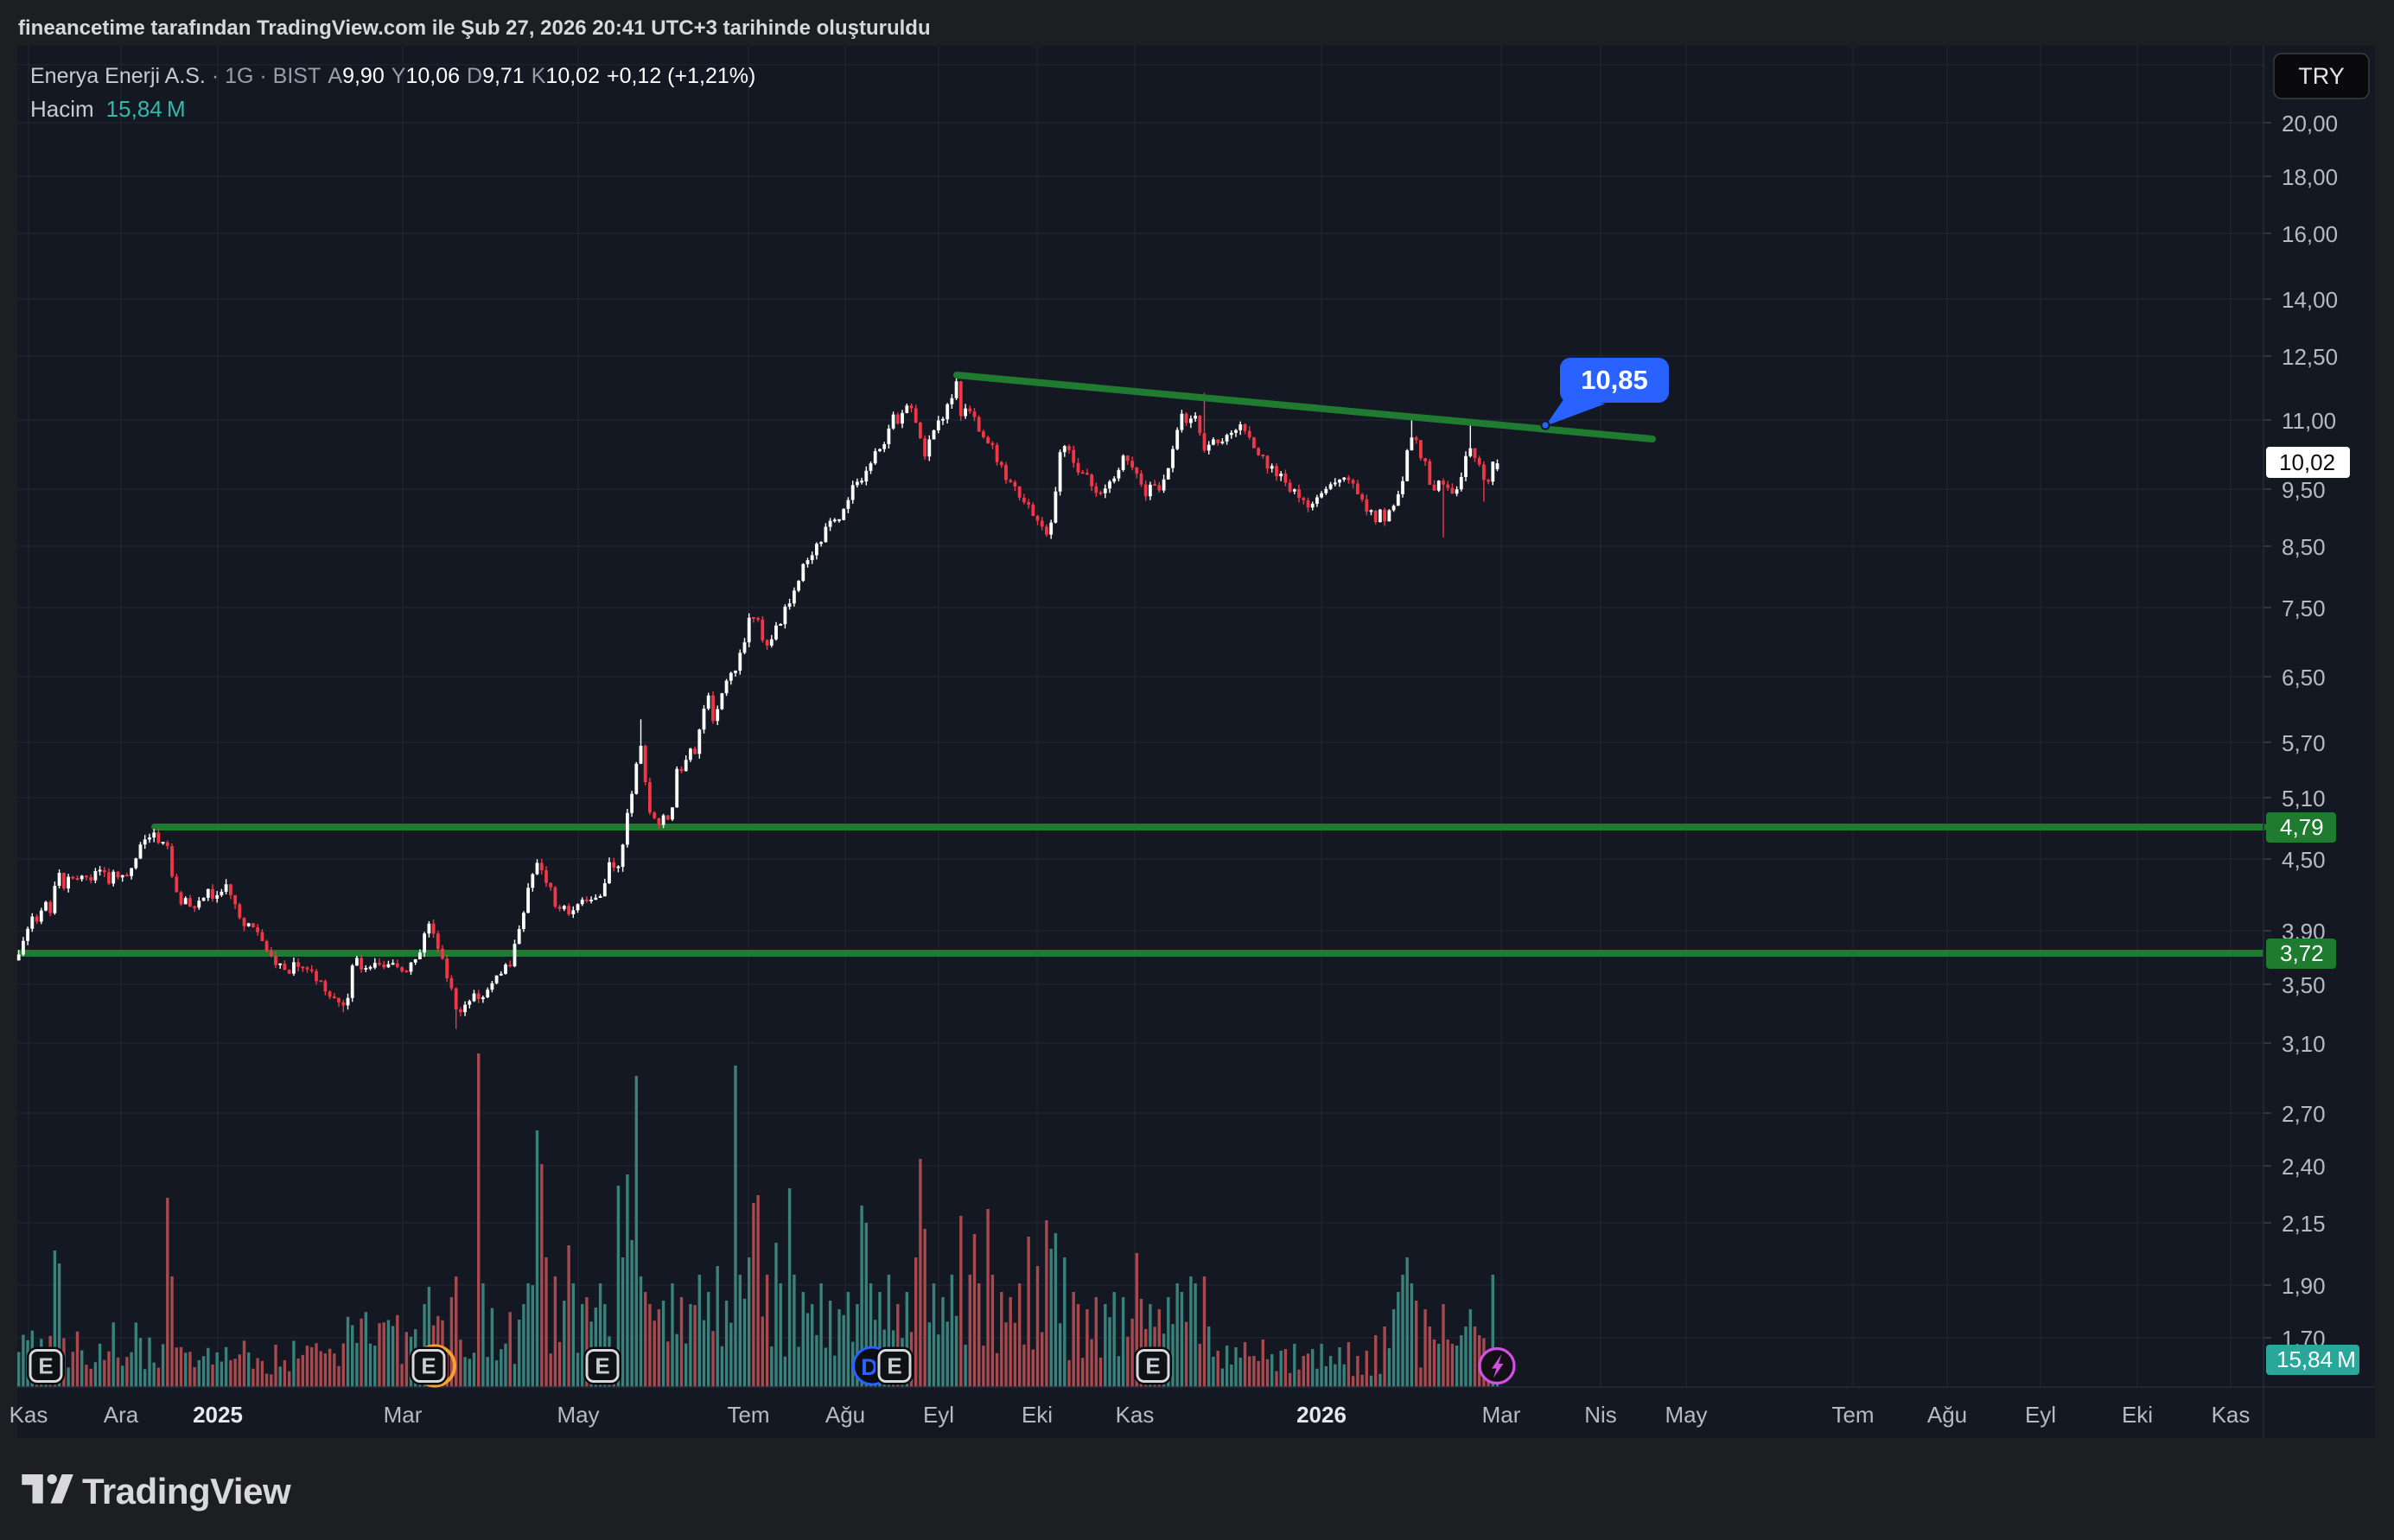 This screenshot has height=1540, width=2394. Describe the element at coordinates (2321, 76) in the screenshot. I see `svg-text: TRY` at that location.